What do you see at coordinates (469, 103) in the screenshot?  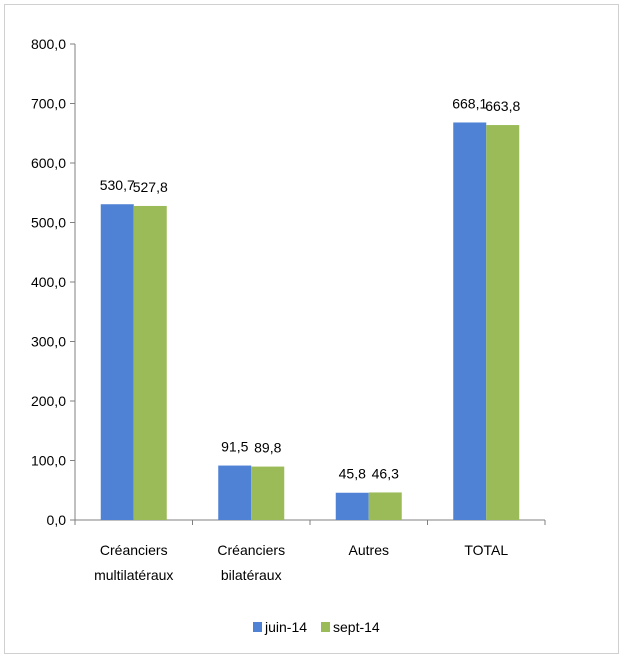 I see `data-label: 668,1` at bounding box center [469, 103].